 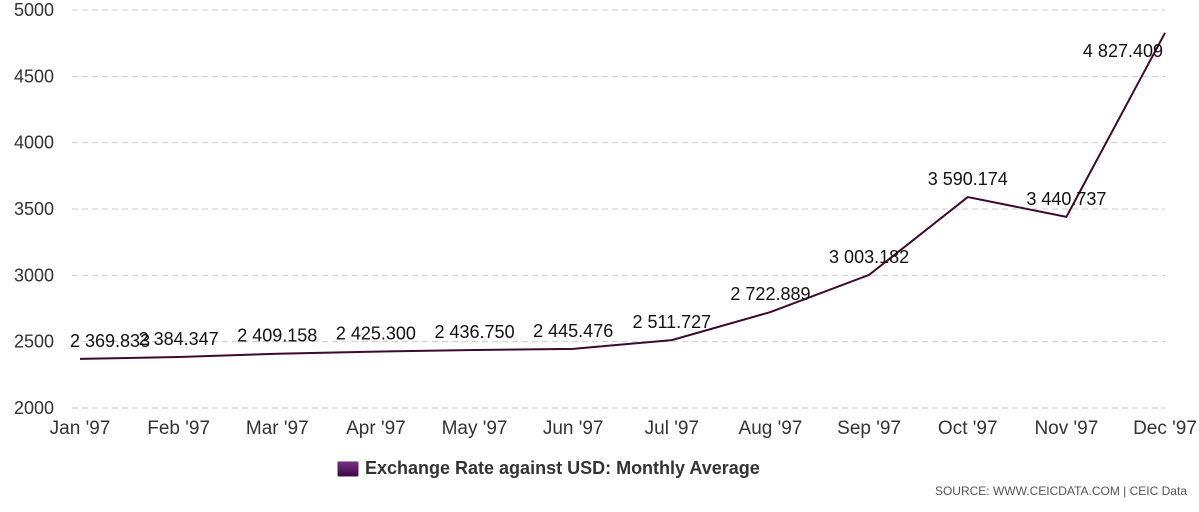 What do you see at coordinates (34, 143) in the screenshot?
I see `y-tick-label: 4000` at bounding box center [34, 143].